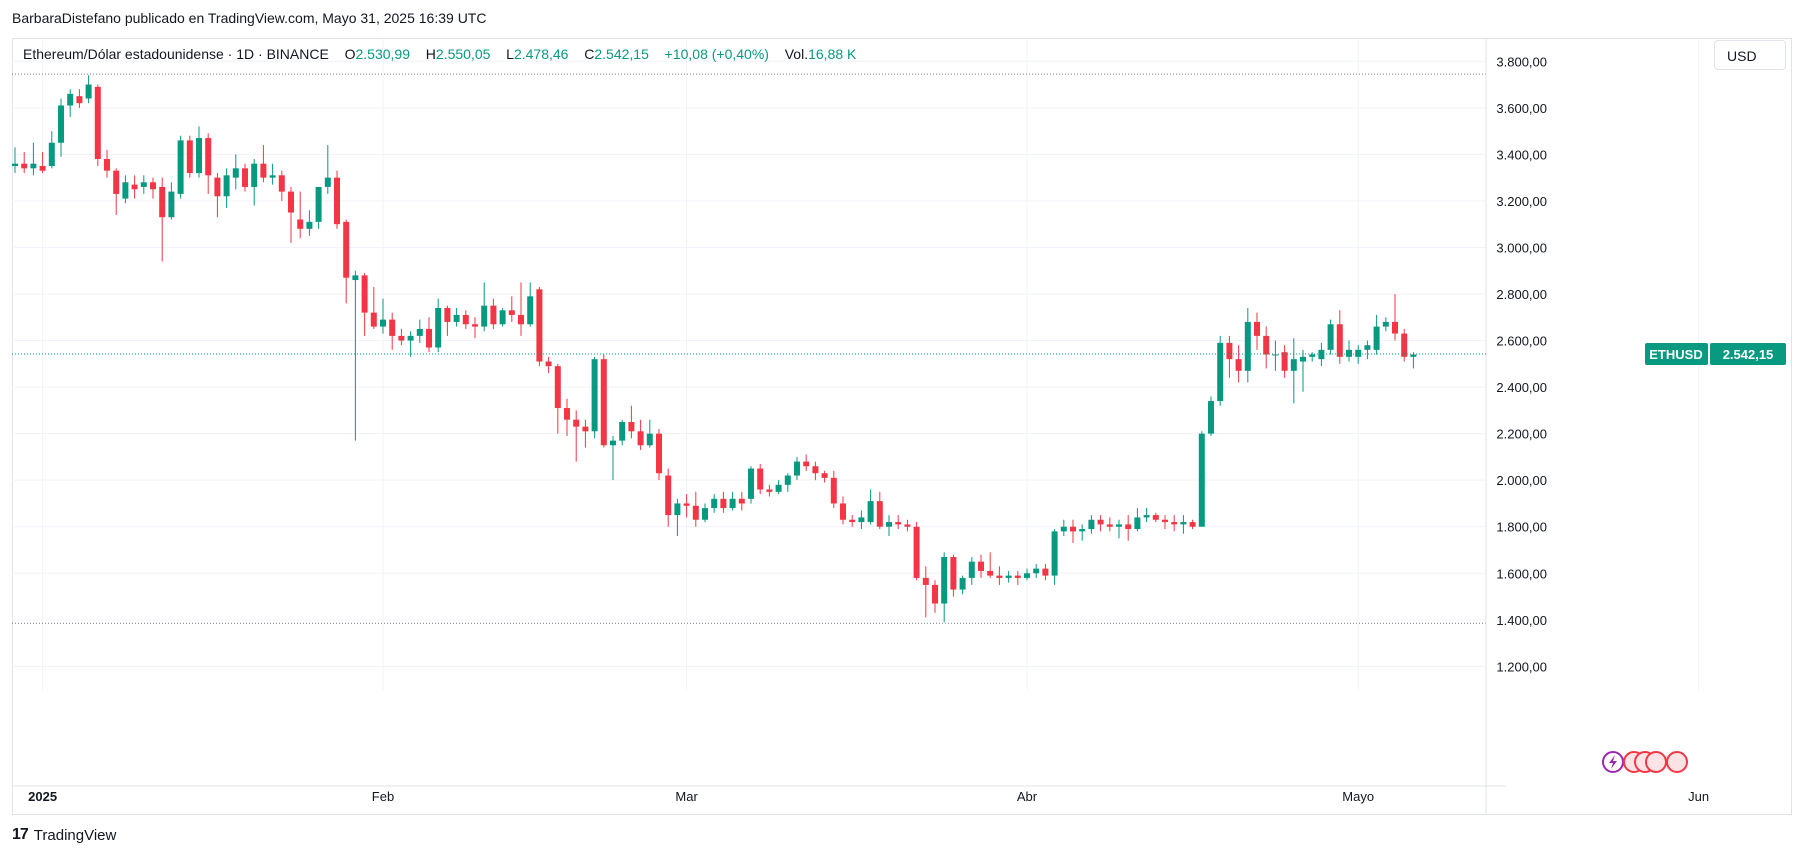  I want to click on footer-brand: TradingView, so click(75, 835).